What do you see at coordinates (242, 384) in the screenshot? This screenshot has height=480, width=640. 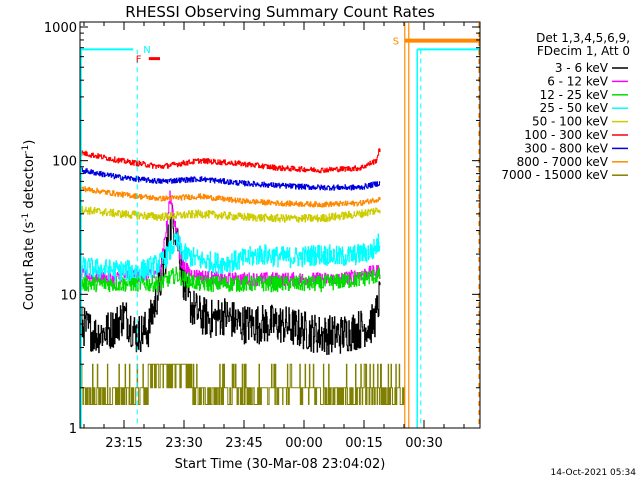 I see `series-7000-15000-kev` at bounding box center [242, 384].